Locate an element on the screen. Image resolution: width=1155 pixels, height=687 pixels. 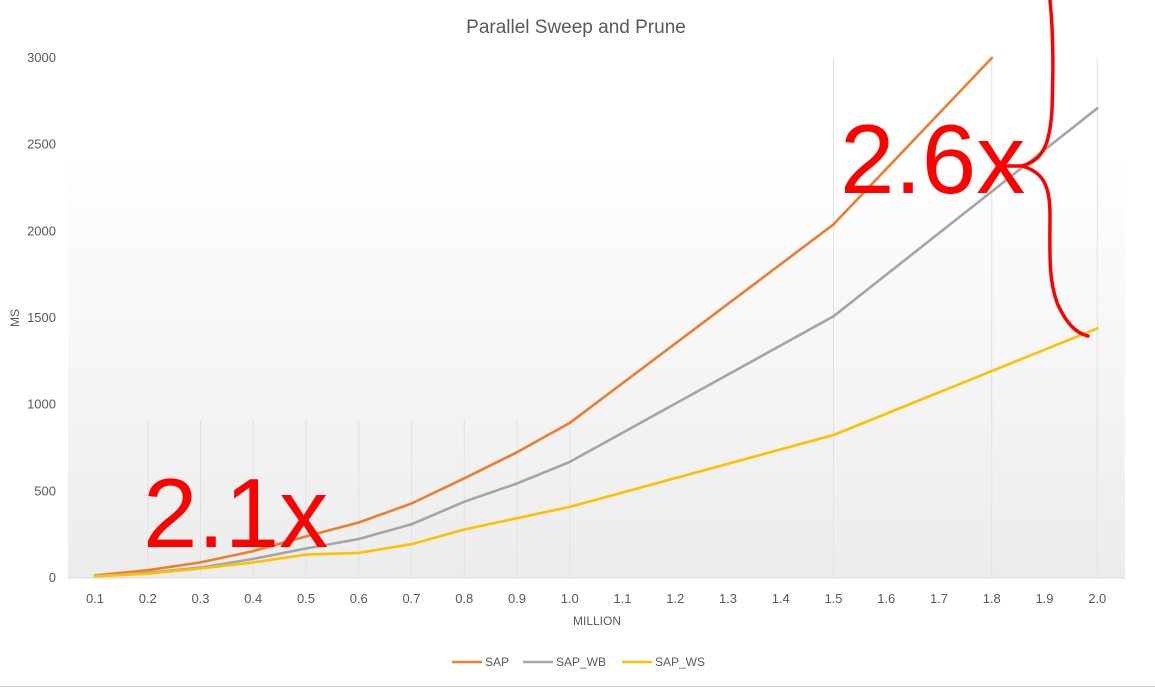
x-tick-label: 0.3 is located at coordinates (200, 598).